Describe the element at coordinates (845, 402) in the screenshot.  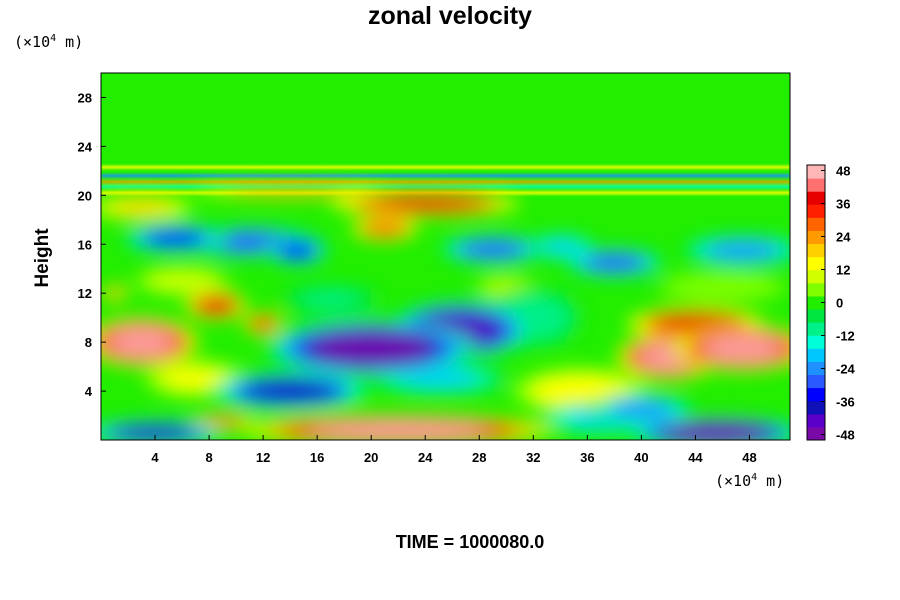
I see `colorbar-tick-label--36: -36` at that location.